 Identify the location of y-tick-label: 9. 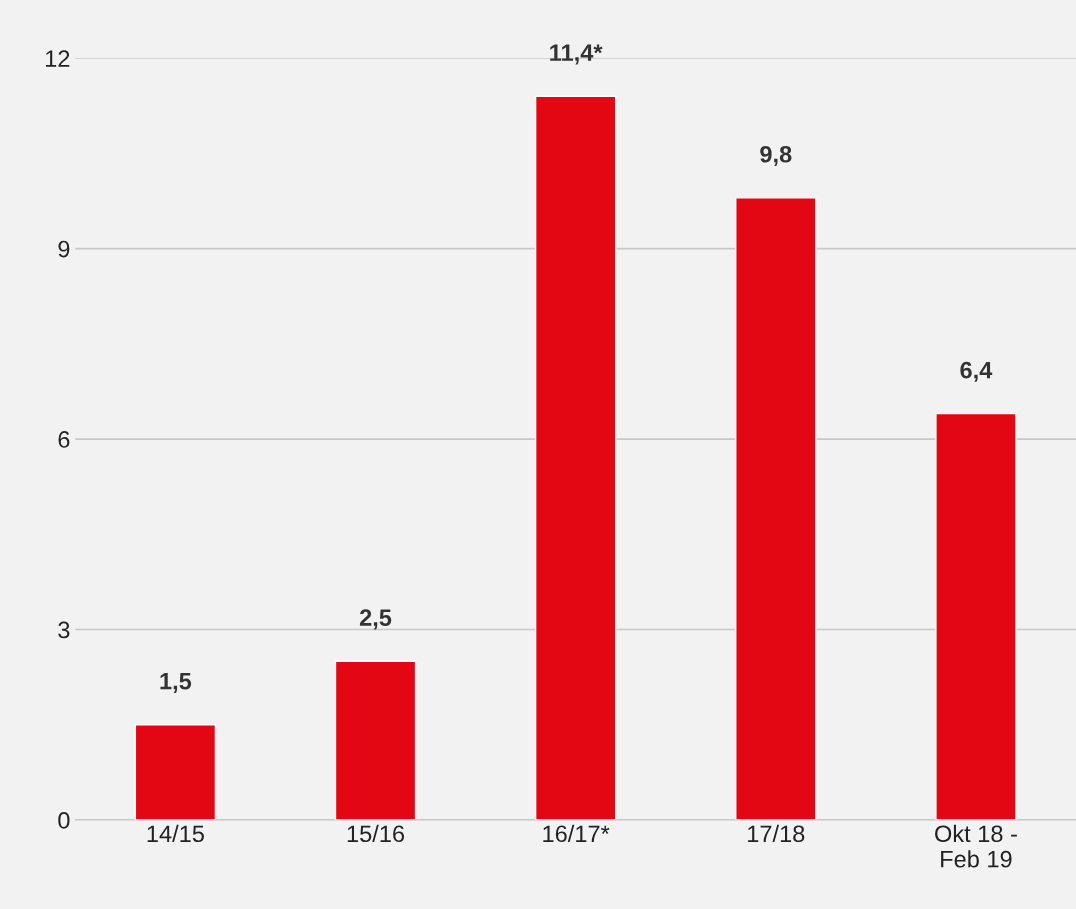
(64, 249).